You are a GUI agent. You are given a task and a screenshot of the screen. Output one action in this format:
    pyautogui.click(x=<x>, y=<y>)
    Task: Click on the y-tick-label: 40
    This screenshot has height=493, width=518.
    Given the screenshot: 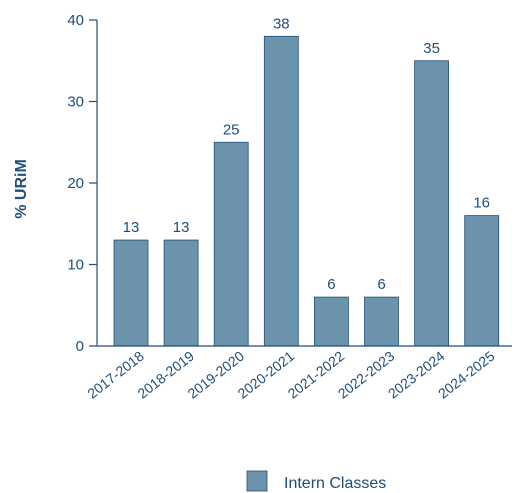 What is the action you would take?
    pyautogui.click(x=75, y=20)
    